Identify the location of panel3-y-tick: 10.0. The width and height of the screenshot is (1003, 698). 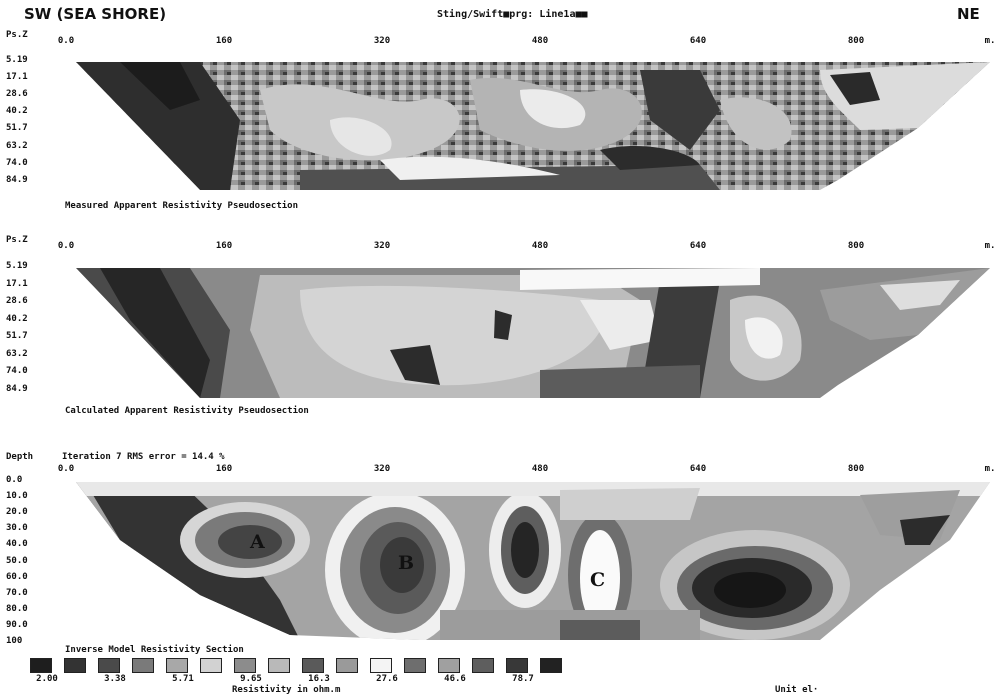
(17, 496).